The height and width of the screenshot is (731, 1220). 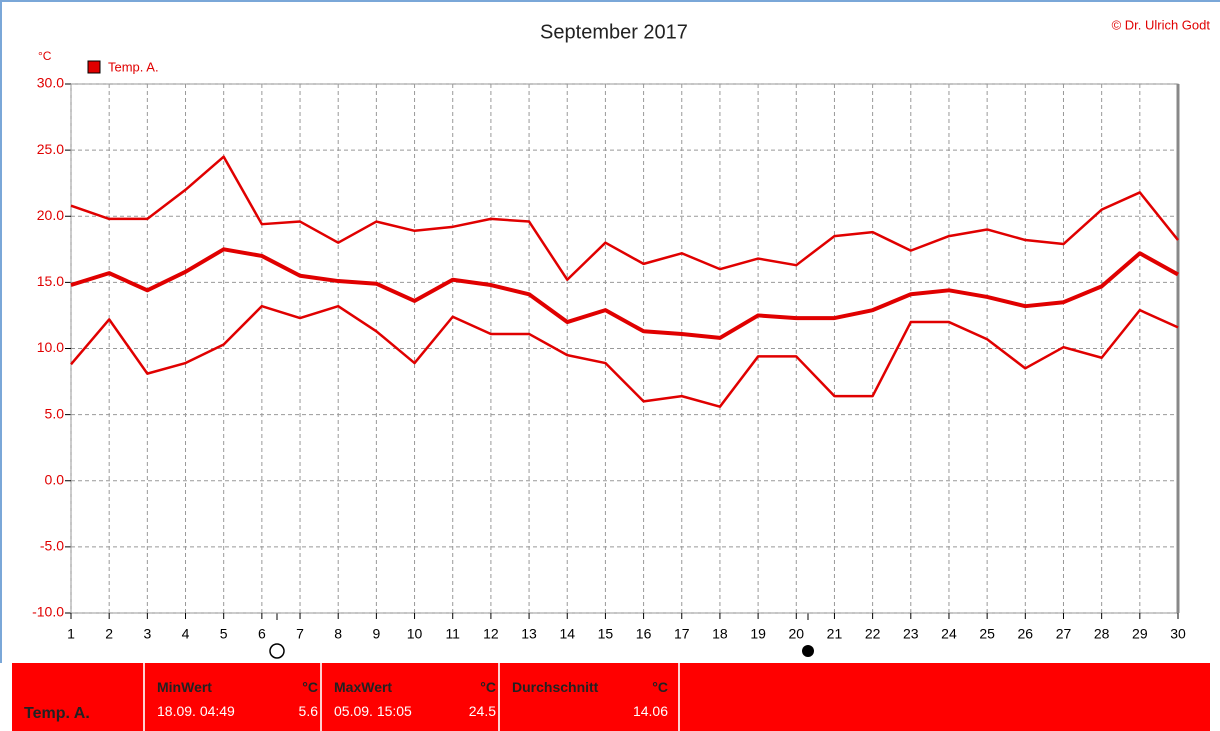 What do you see at coordinates (50, 281) in the screenshot?
I see `y-tick-label: 15.0` at bounding box center [50, 281].